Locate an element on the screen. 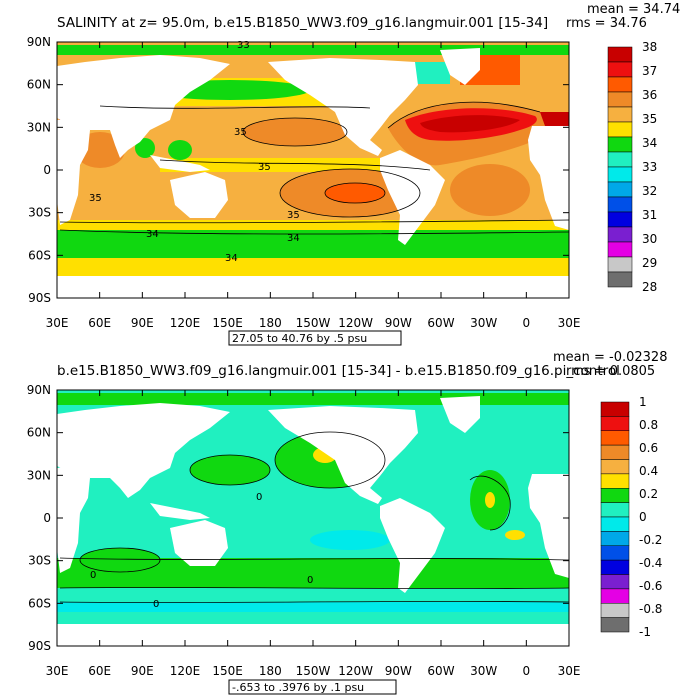 This screenshot has height=700, width=700. y-tick-label: 0 is located at coordinates (47, 170).